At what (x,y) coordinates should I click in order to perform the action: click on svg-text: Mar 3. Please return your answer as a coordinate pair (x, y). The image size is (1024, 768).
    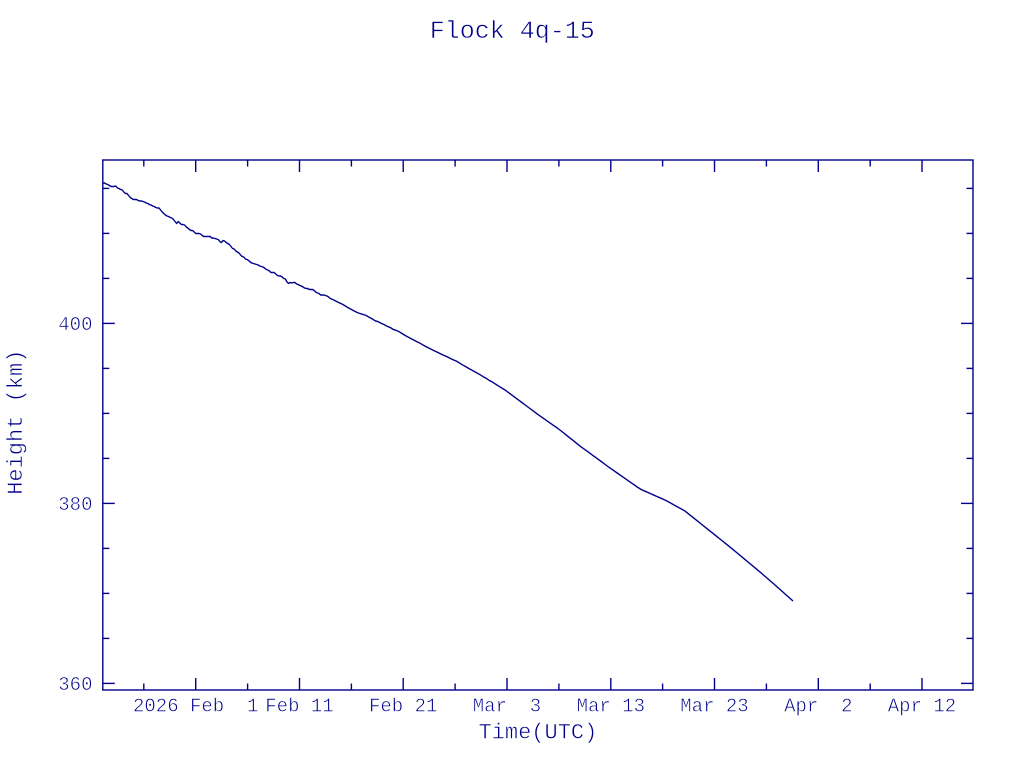
    Looking at the image, I should click on (507, 707).